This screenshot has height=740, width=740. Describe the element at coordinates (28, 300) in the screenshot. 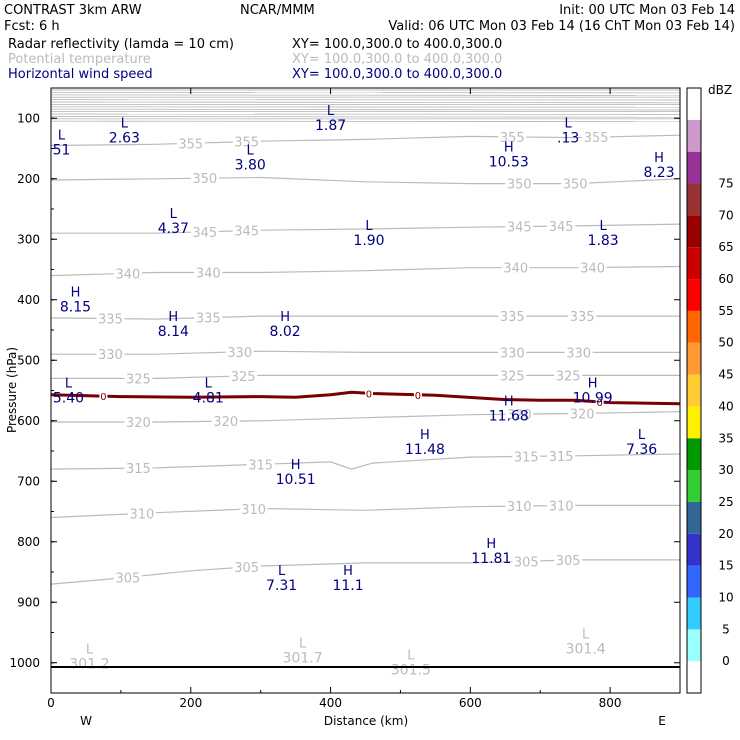

I see `y-tick-label: 400` at that location.